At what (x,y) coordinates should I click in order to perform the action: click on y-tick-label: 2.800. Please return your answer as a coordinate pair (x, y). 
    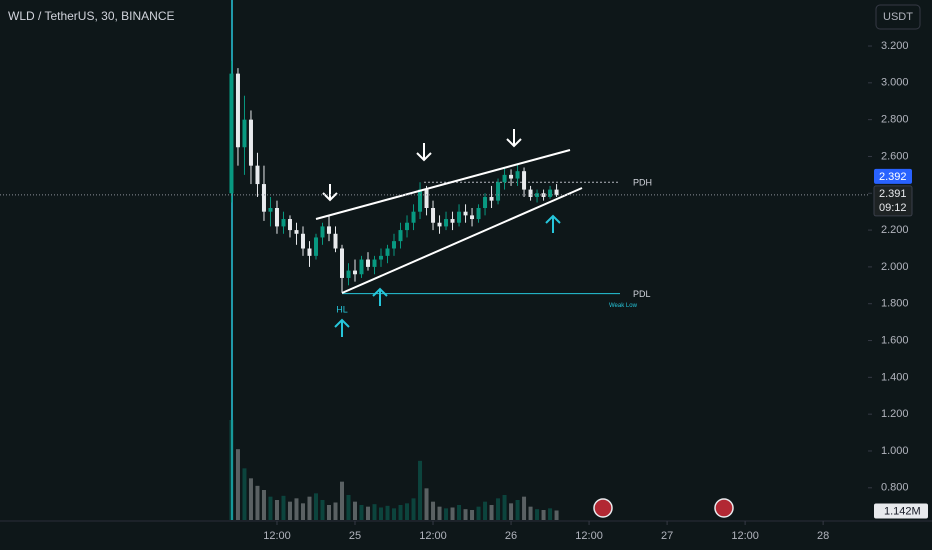
    Looking at the image, I should click on (895, 120).